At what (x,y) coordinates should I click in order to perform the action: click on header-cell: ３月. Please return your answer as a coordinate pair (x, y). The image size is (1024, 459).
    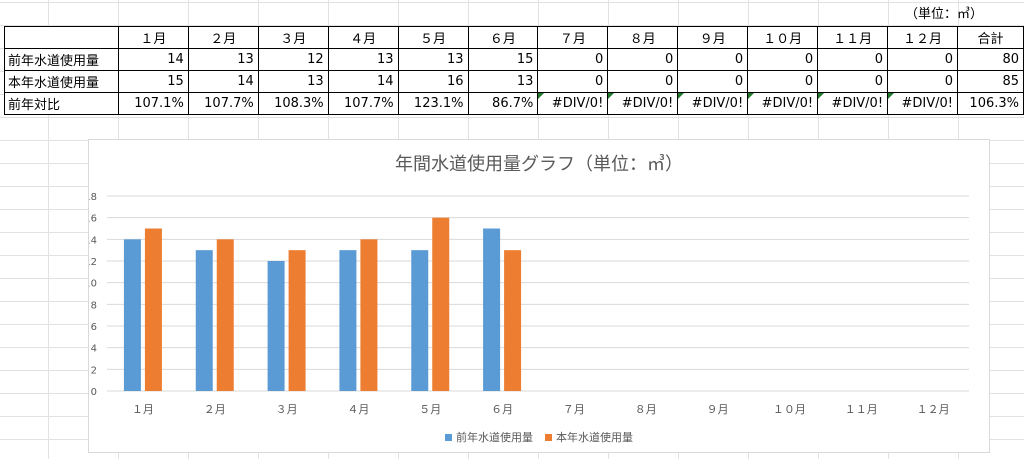
    Looking at the image, I should click on (293, 37).